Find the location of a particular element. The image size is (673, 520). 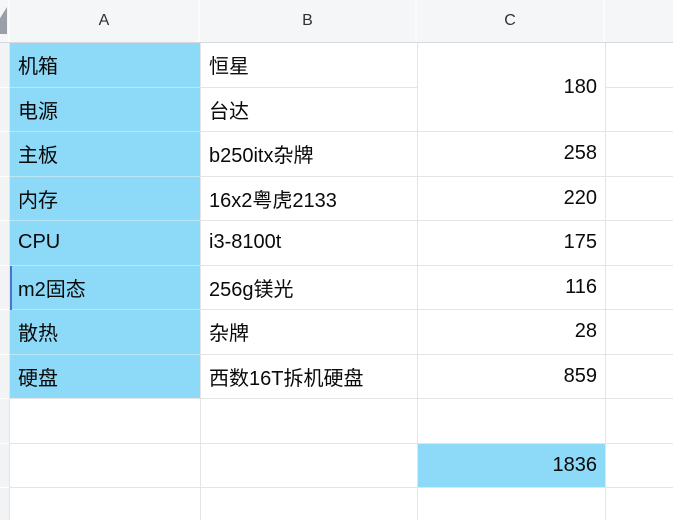

cell-d7 is located at coordinates (639, 332).